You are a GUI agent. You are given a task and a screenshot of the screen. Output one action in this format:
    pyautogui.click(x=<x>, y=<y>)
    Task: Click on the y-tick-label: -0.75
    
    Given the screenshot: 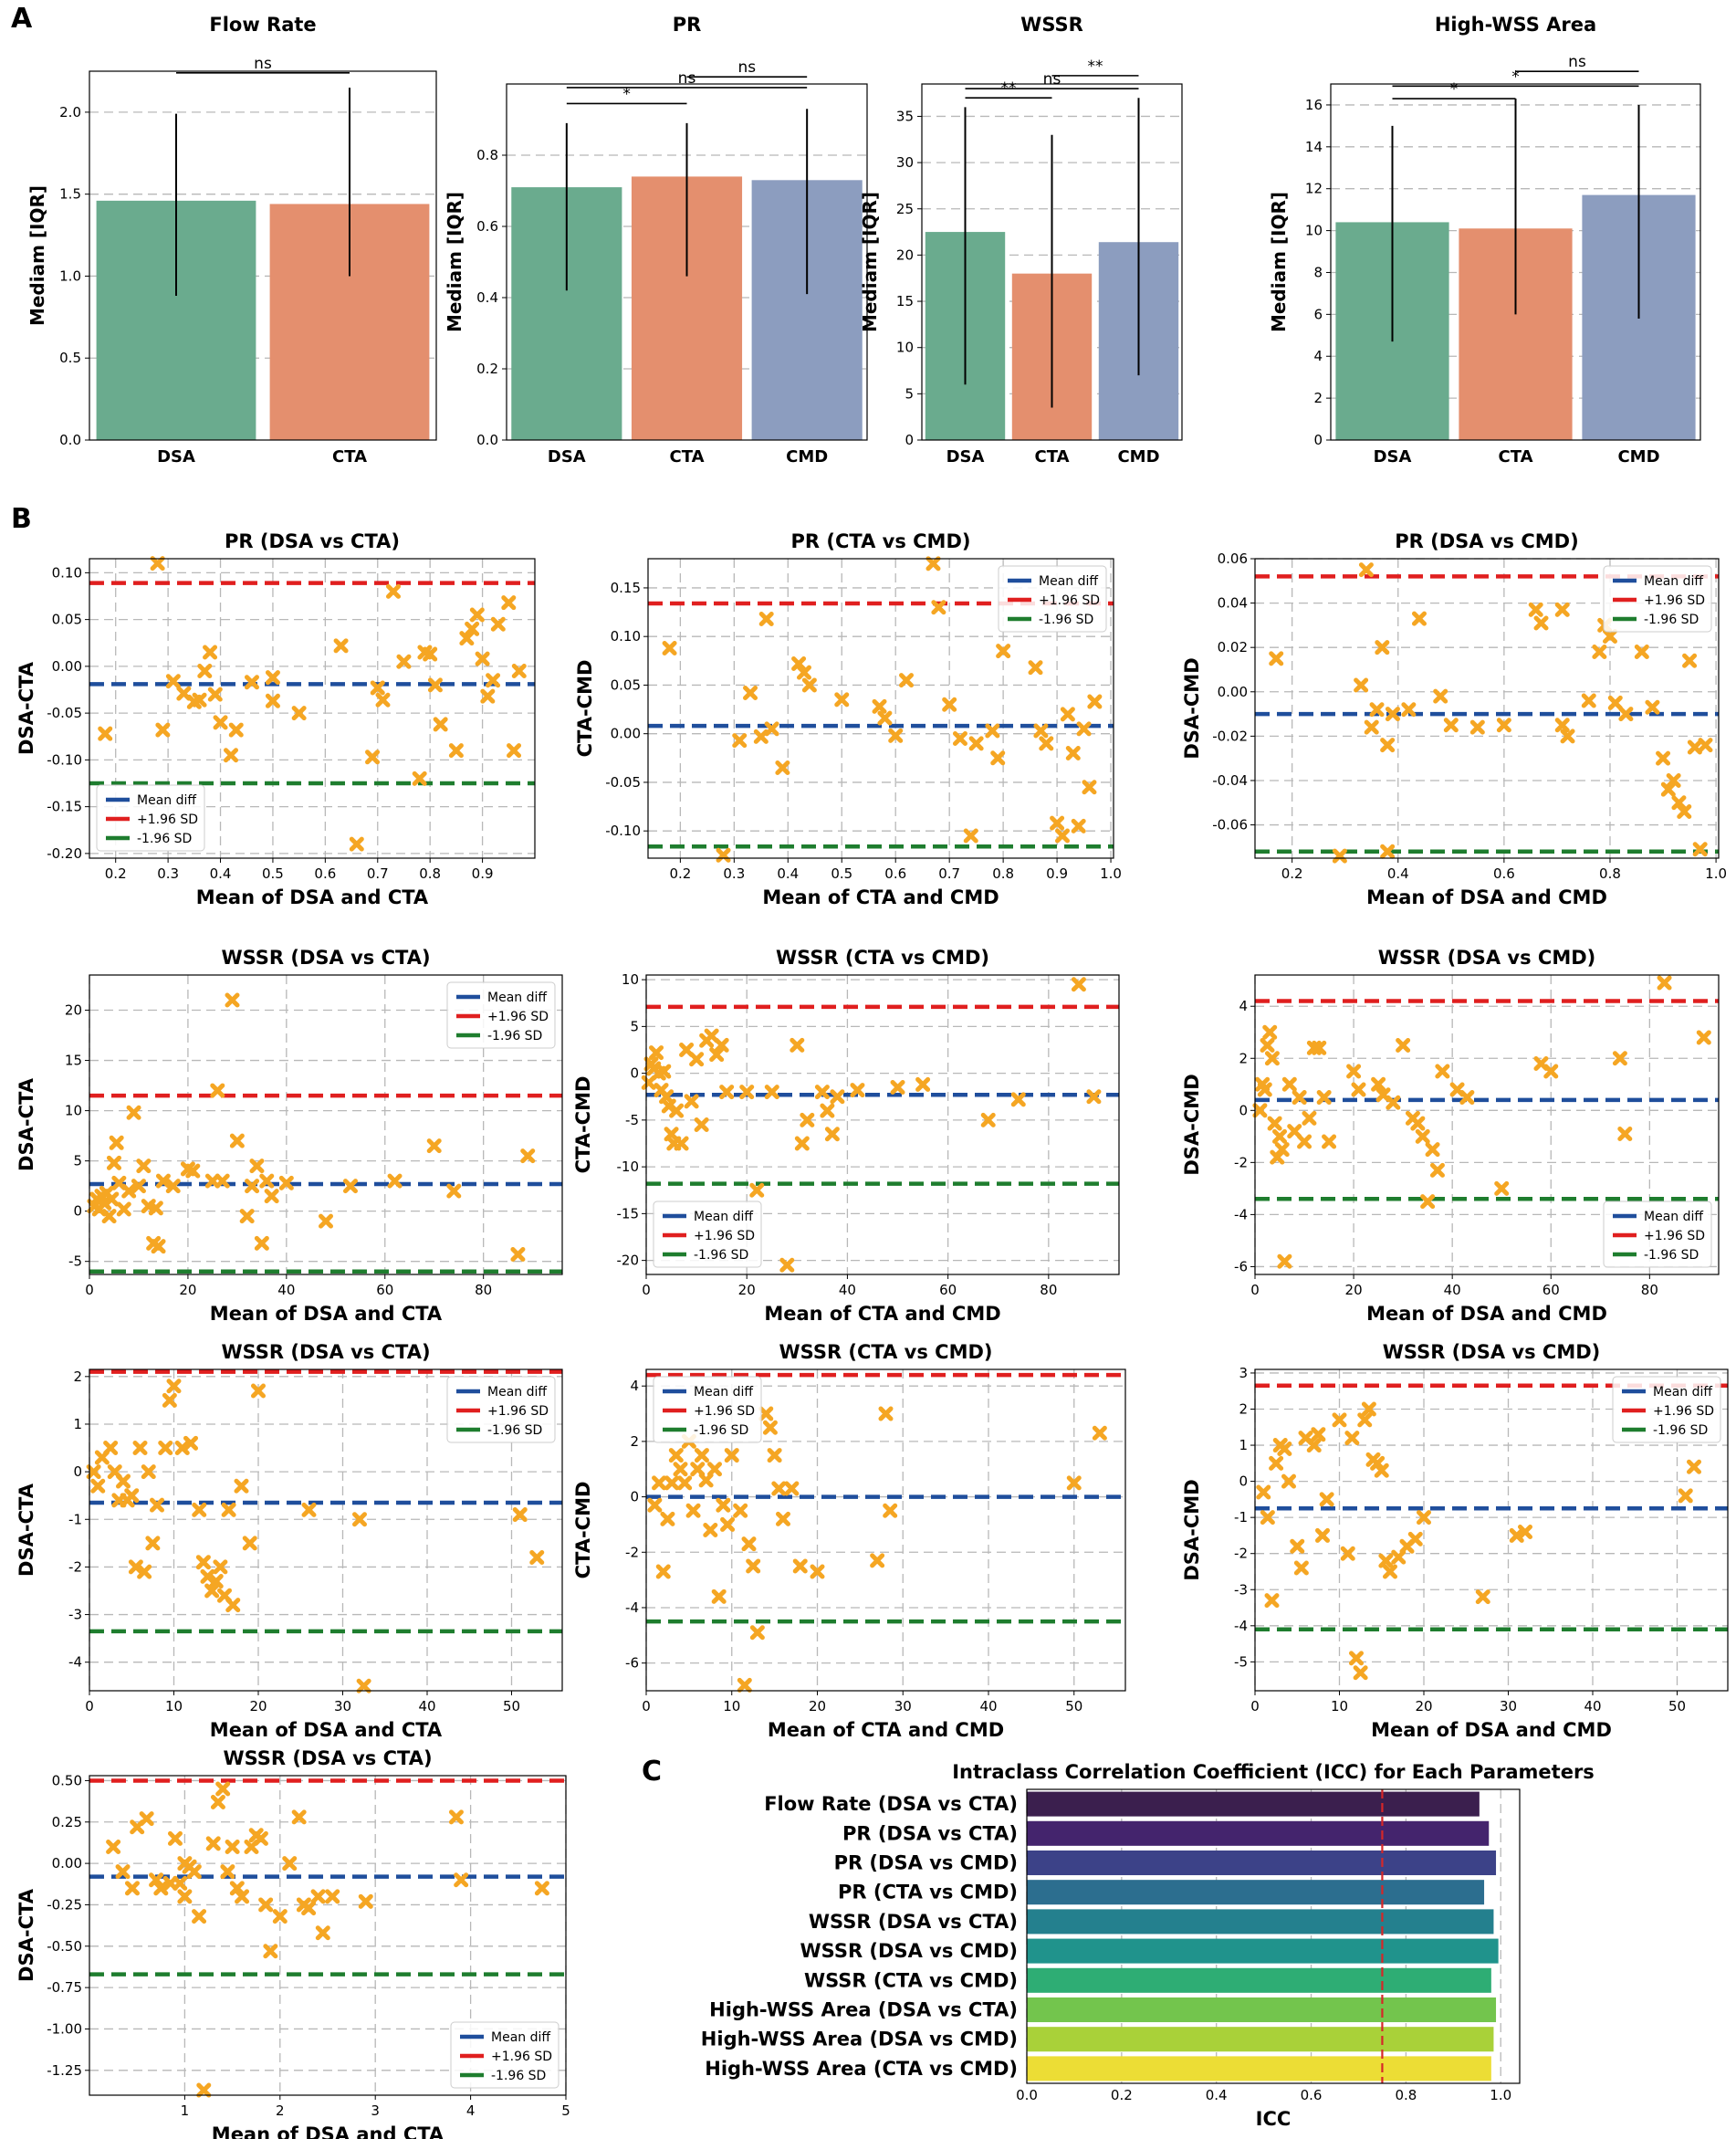 What is the action you would take?
    pyautogui.click(x=64, y=1988)
    